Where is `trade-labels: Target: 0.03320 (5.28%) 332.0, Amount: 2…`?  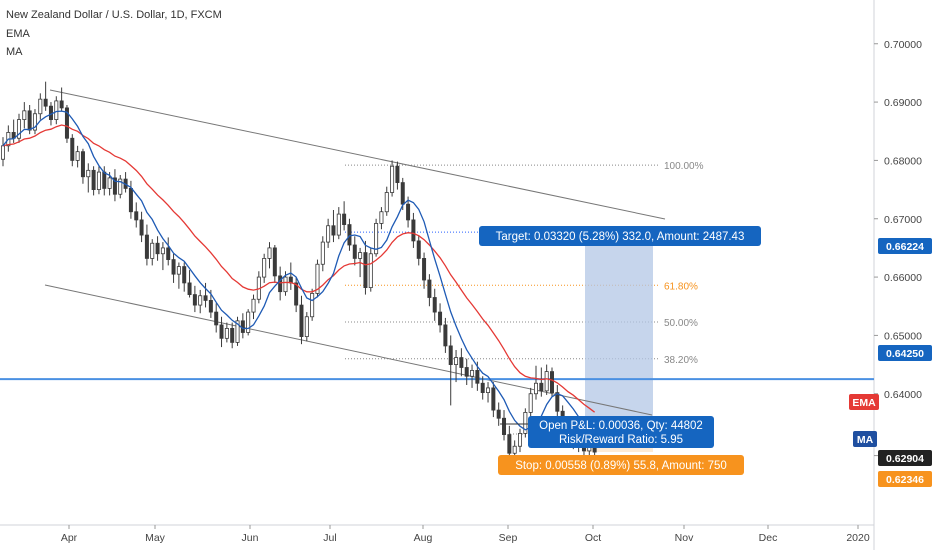 trade-labels: Target: 0.03320 (5.28%) 332.0, Amount: 2… is located at coordinates (620, 350).